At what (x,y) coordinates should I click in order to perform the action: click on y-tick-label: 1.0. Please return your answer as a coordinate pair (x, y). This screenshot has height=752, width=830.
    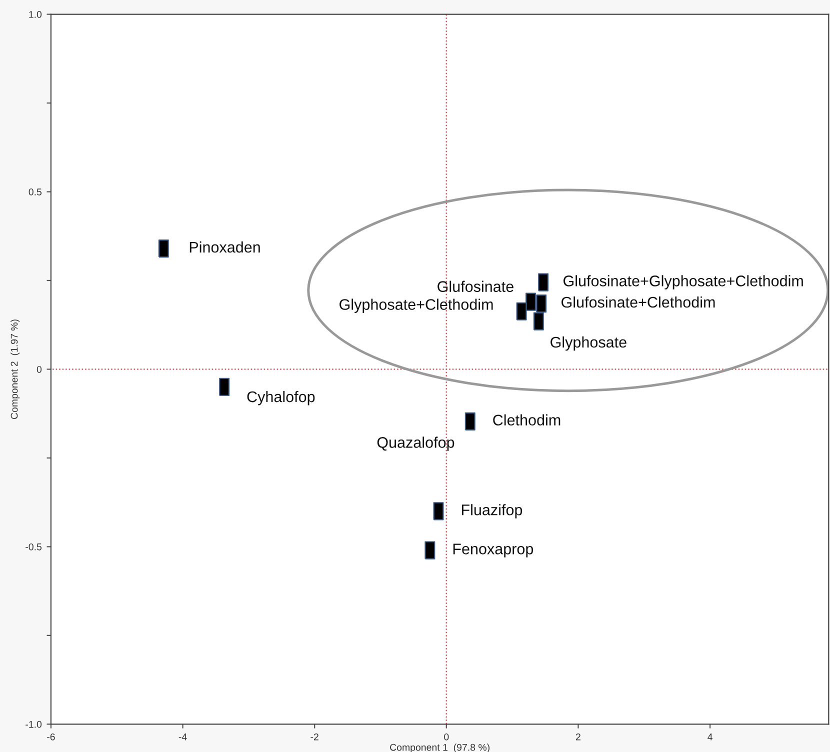
    Looking at the image, I should click on (35, 14).